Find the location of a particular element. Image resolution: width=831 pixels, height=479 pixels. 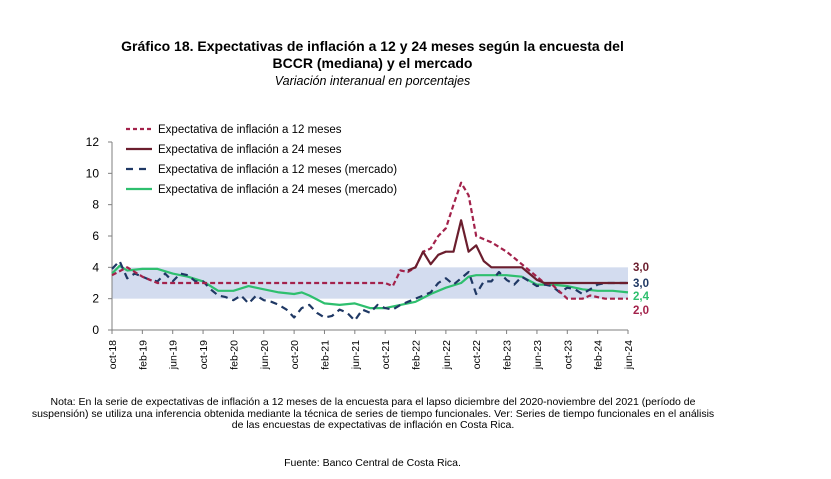

y-tick-label: 12 is located at coordinates (93, 142).